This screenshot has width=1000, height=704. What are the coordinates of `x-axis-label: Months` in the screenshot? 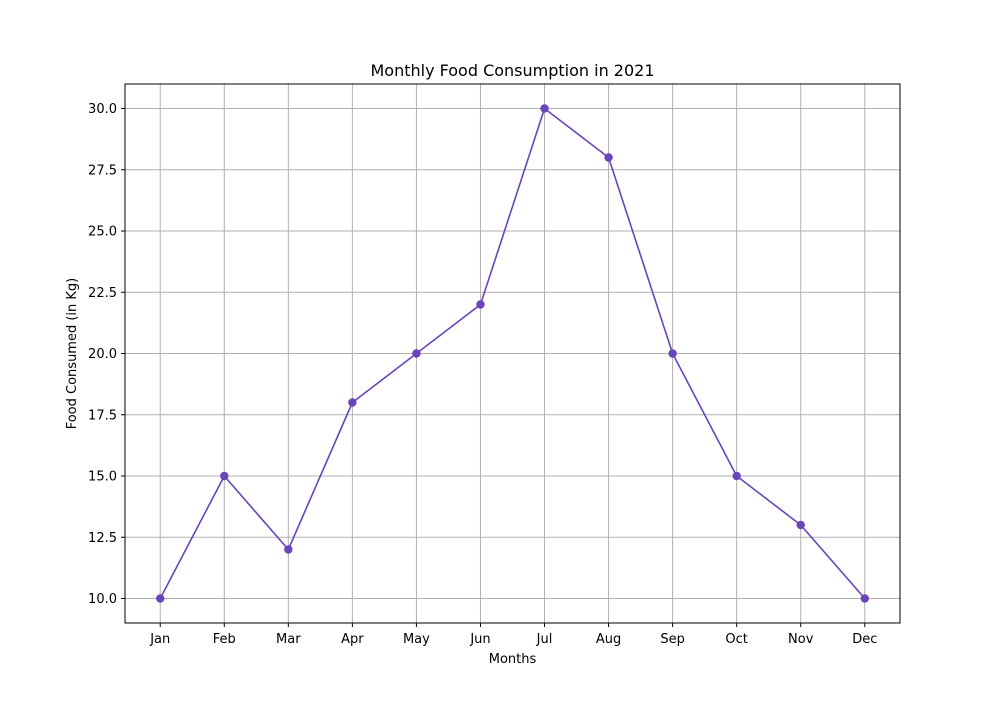 It's located at (513, 659).